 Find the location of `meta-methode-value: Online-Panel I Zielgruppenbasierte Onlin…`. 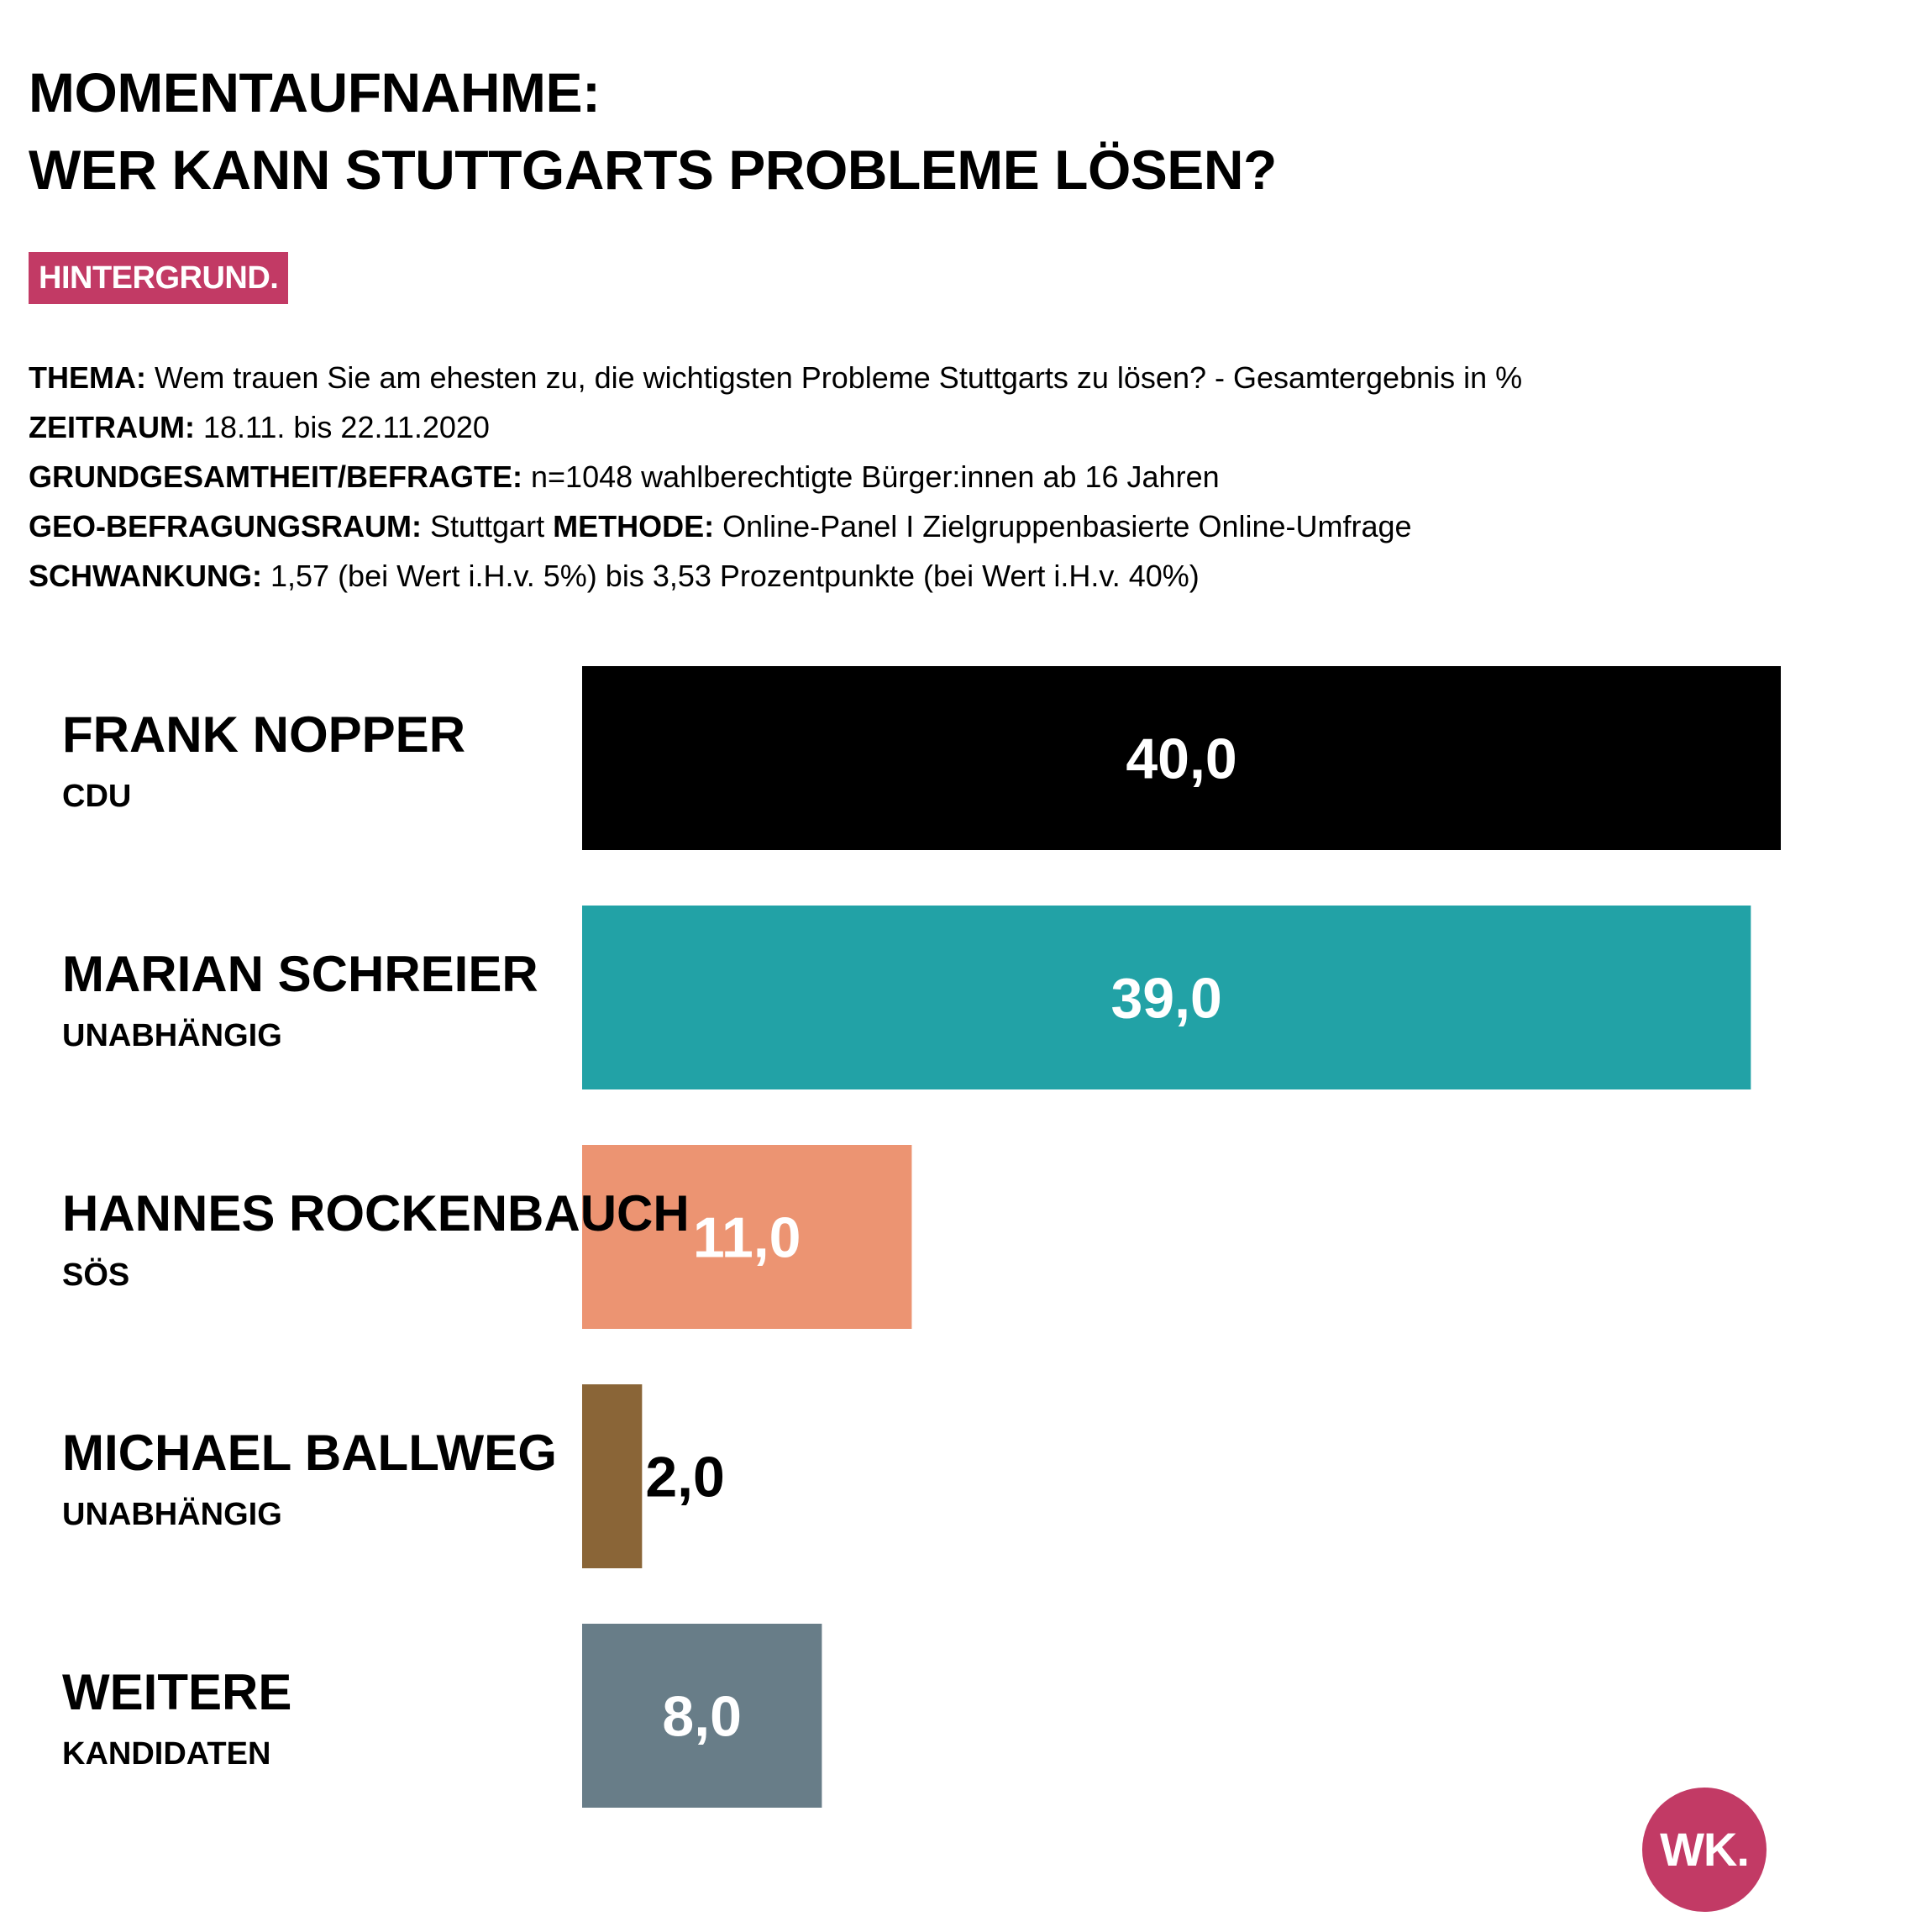

meta-methode-value: Online-Panel I Zielgruppenbasierte Onlin… is located at coordinates (1067, 526).